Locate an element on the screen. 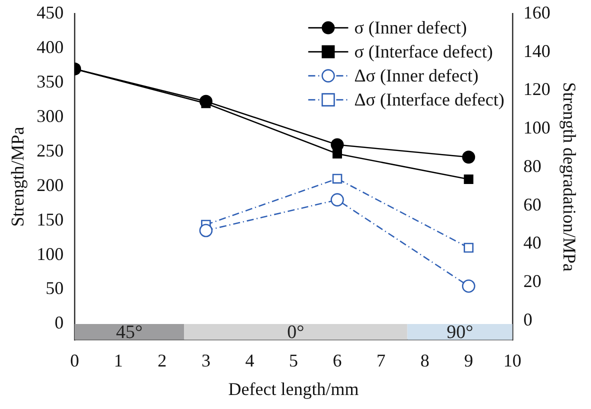 The width and height of the screenshot is (591, 409). y2-tick-label: 120 is located at coordinates (536, 89).